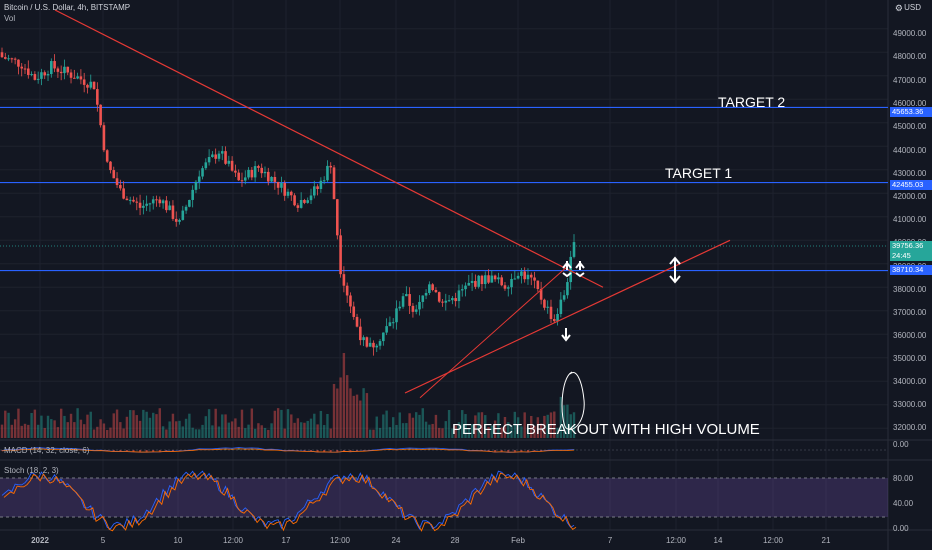 The image size is (932, 550). Describe the element at coordinates (10, 18) in the screenshot. I see `volume-label: Vol` at that location.